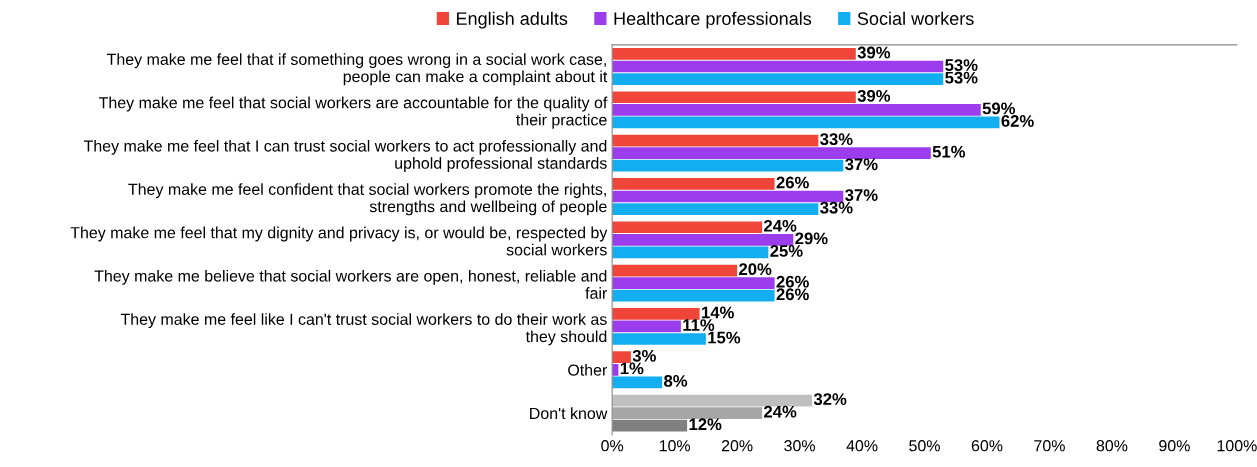  I want to click on legend-label: Healthcare professionals, so click(713, 20).